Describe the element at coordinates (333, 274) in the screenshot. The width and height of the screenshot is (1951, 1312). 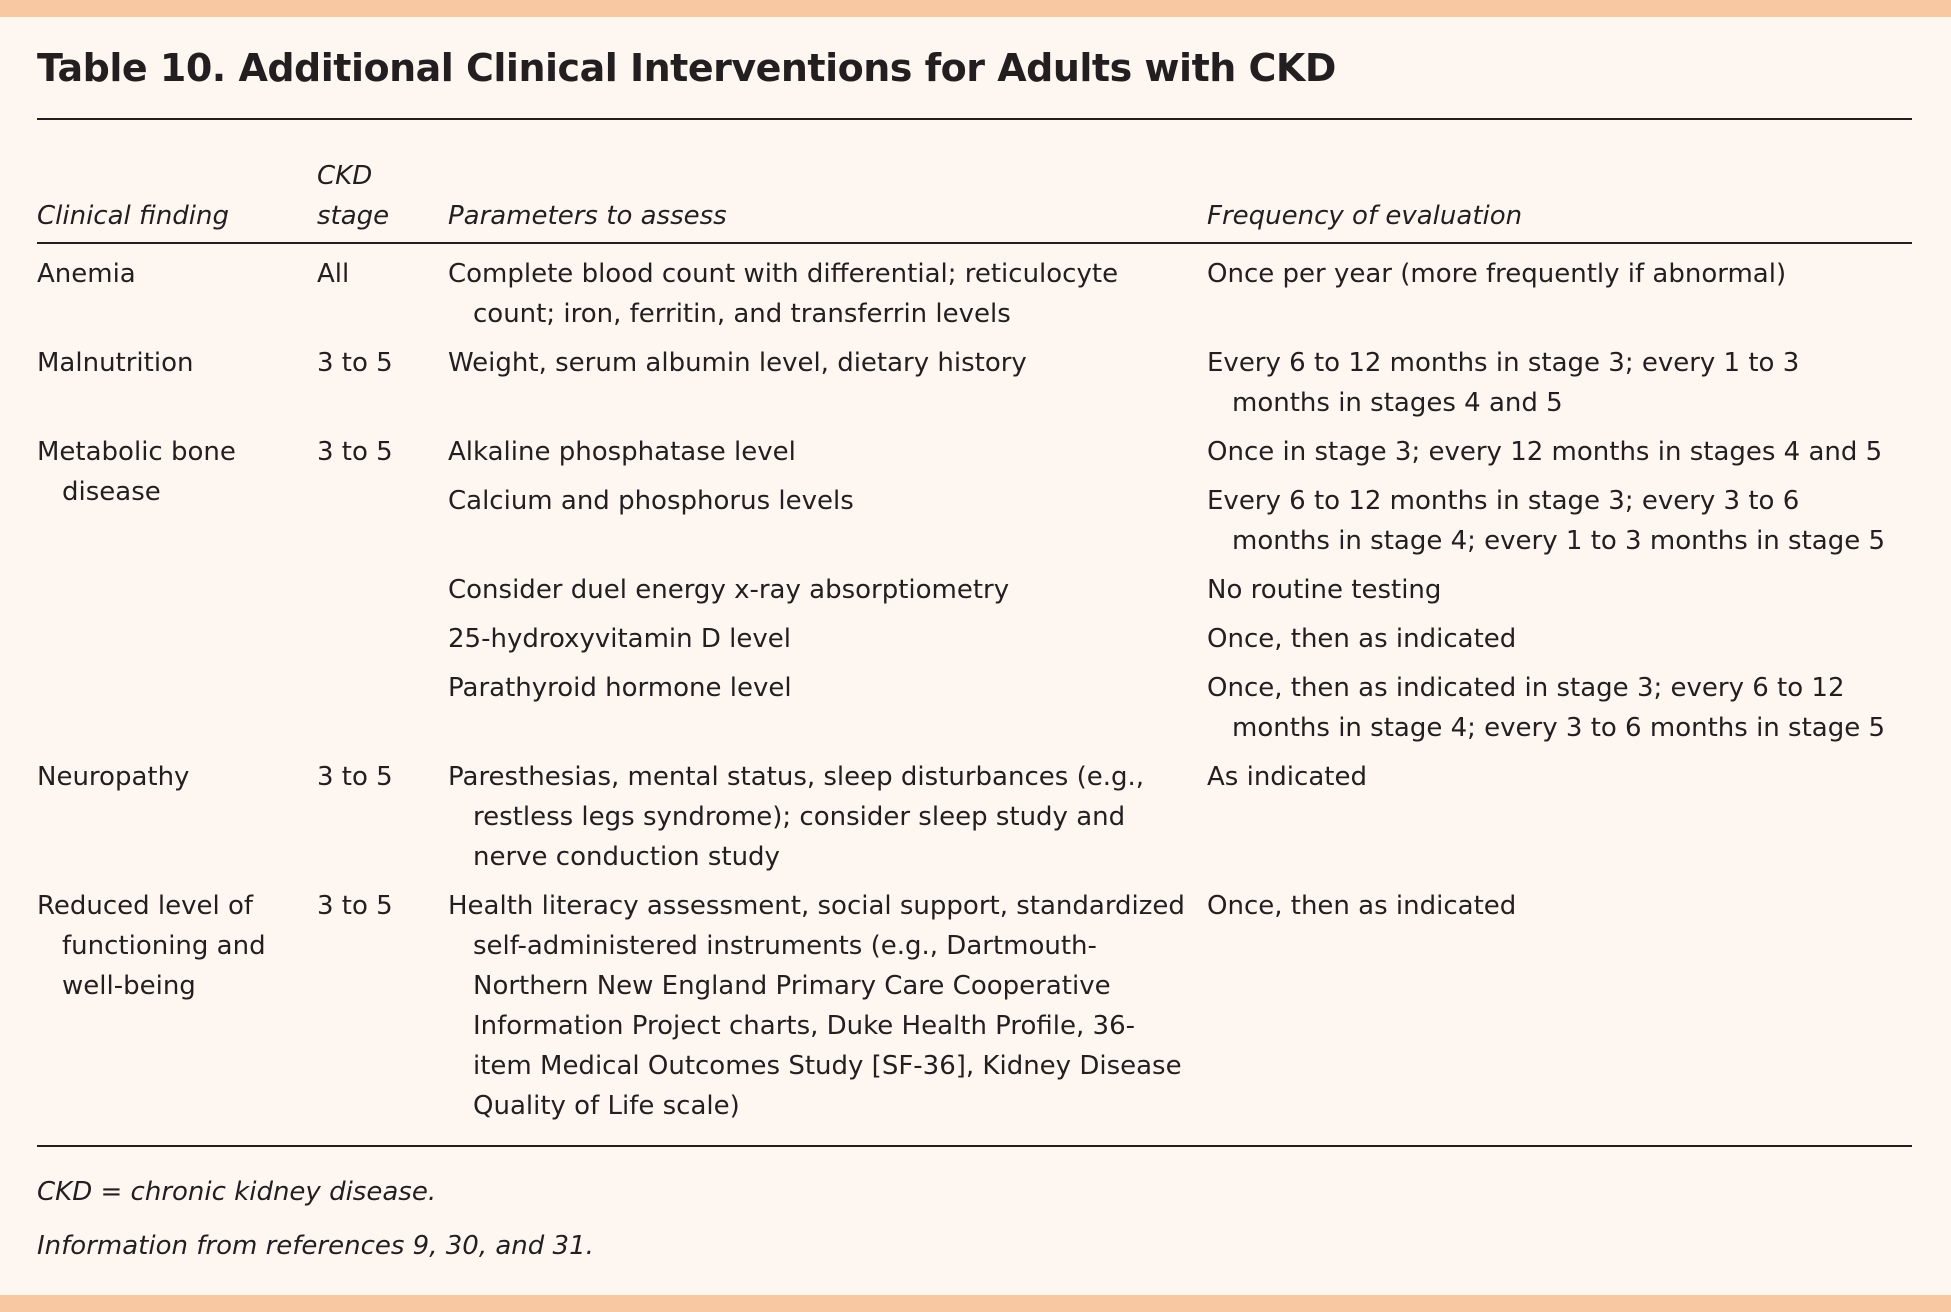
I see `stage-cell: All` at that location.